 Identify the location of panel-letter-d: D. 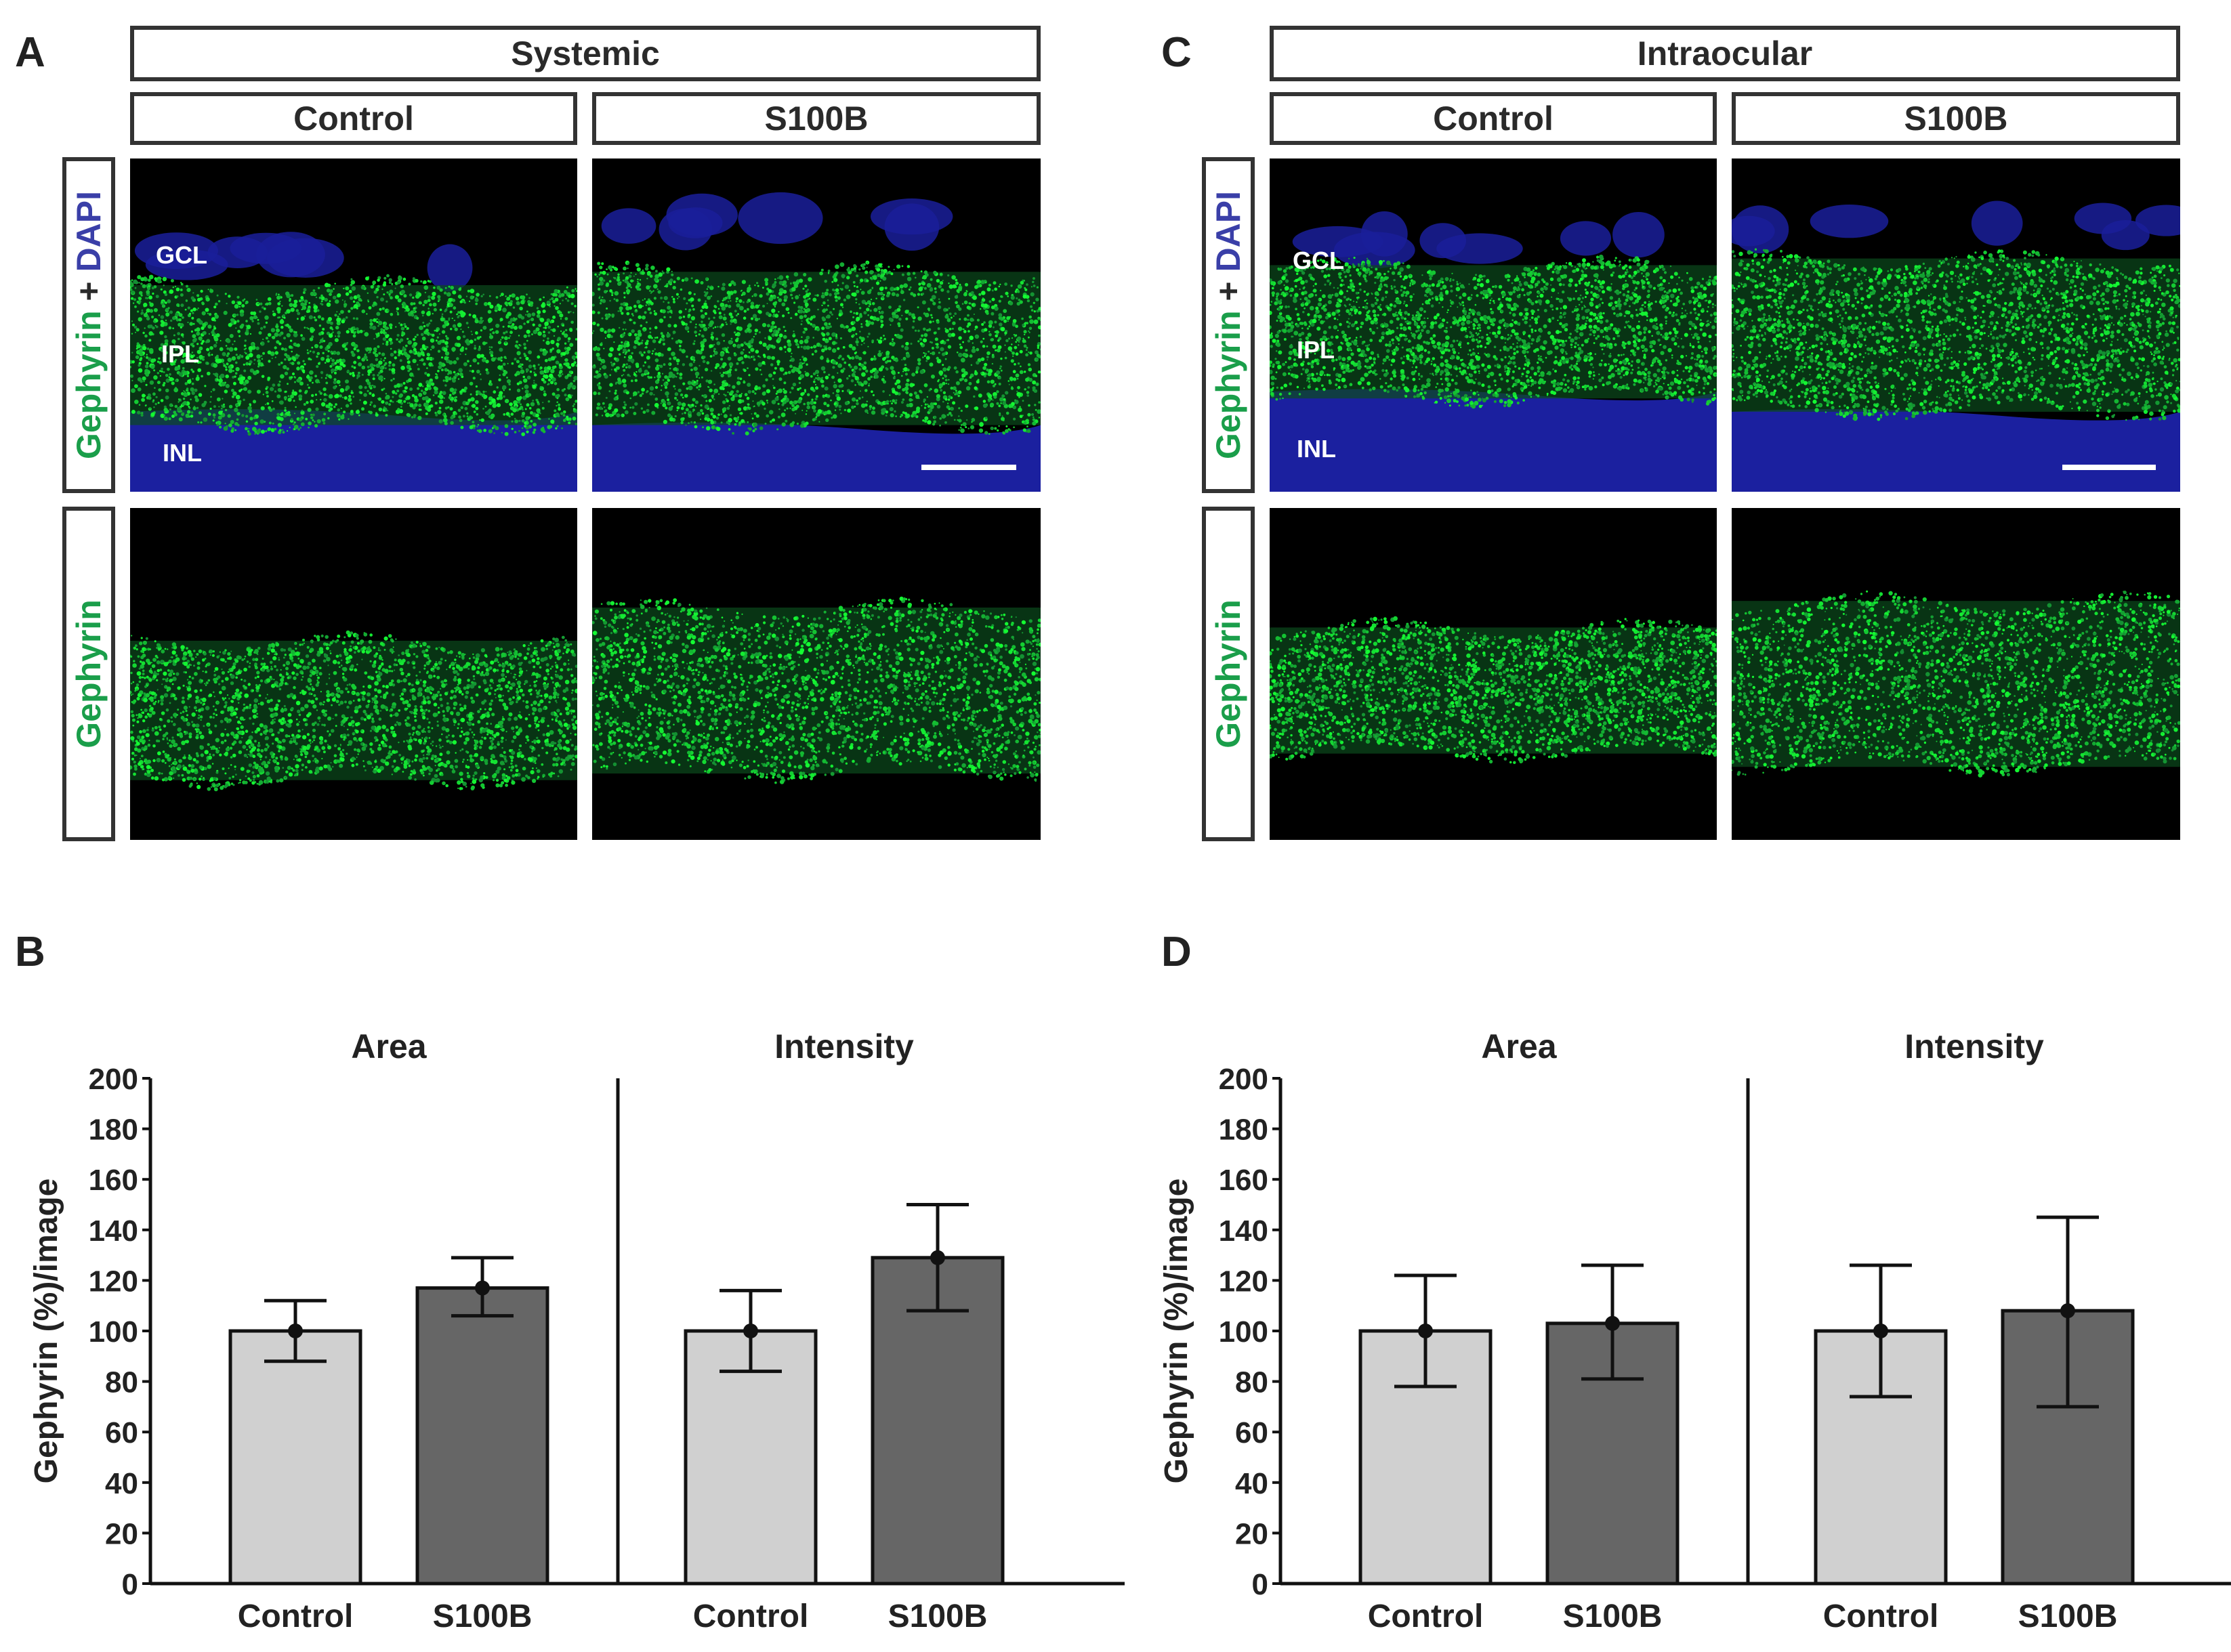
(1176, 952).